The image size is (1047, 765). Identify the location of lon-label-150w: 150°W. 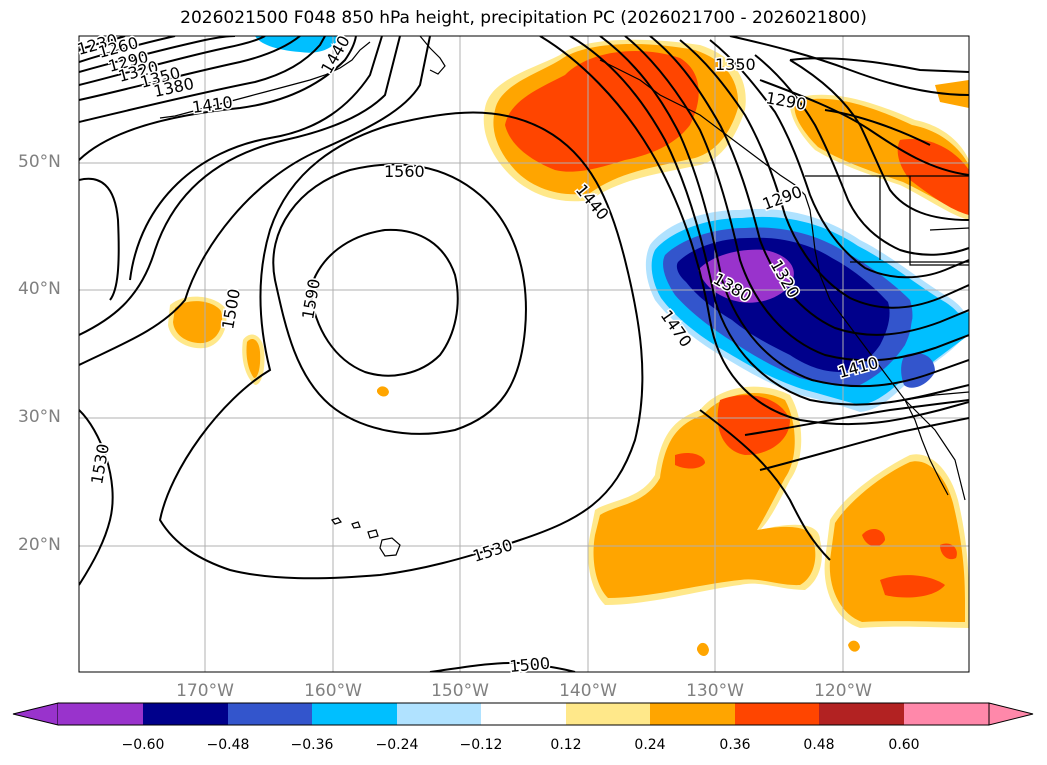
(460, 691).